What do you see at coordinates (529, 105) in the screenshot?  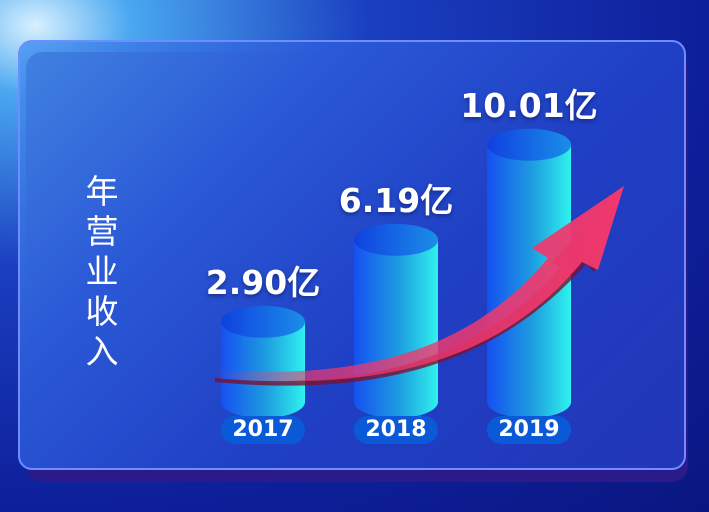 I see `data-label: 10.01亿` at bounding box center [529, 105].